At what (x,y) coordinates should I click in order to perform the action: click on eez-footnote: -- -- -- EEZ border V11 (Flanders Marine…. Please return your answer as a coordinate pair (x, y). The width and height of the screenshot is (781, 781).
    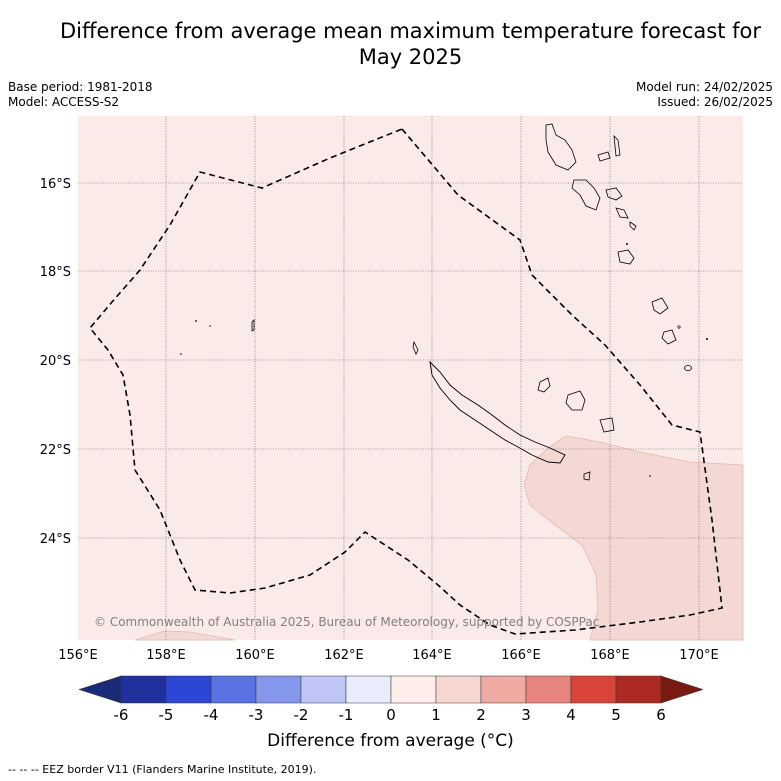
    Looking at the image, I should click on (162, 769).